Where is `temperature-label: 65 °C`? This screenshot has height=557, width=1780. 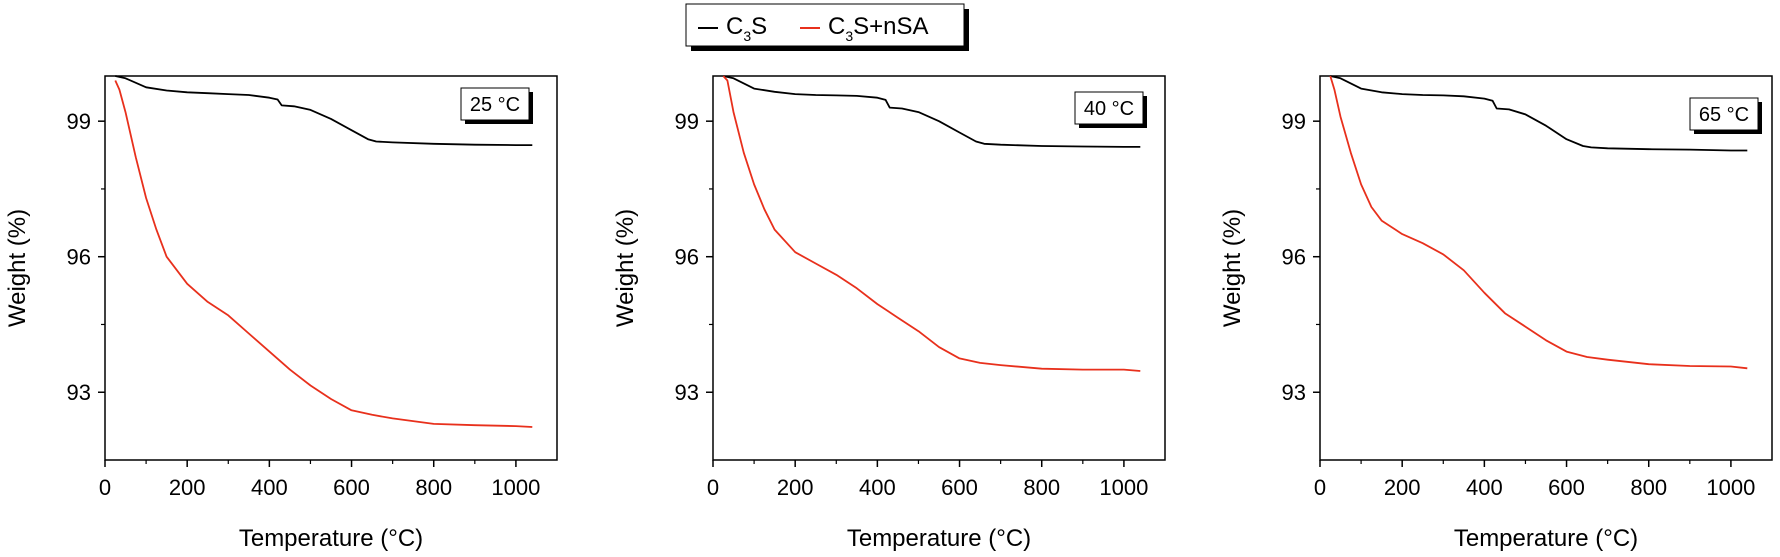 temperature-label: 65 °C is located at coordinates (1724, 115).